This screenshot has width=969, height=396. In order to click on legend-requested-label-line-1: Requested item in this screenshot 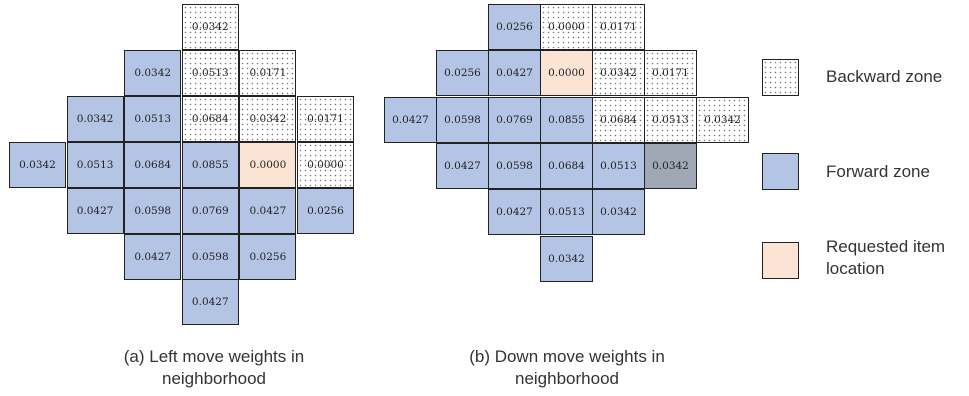, I will do `click(886, 246)`.